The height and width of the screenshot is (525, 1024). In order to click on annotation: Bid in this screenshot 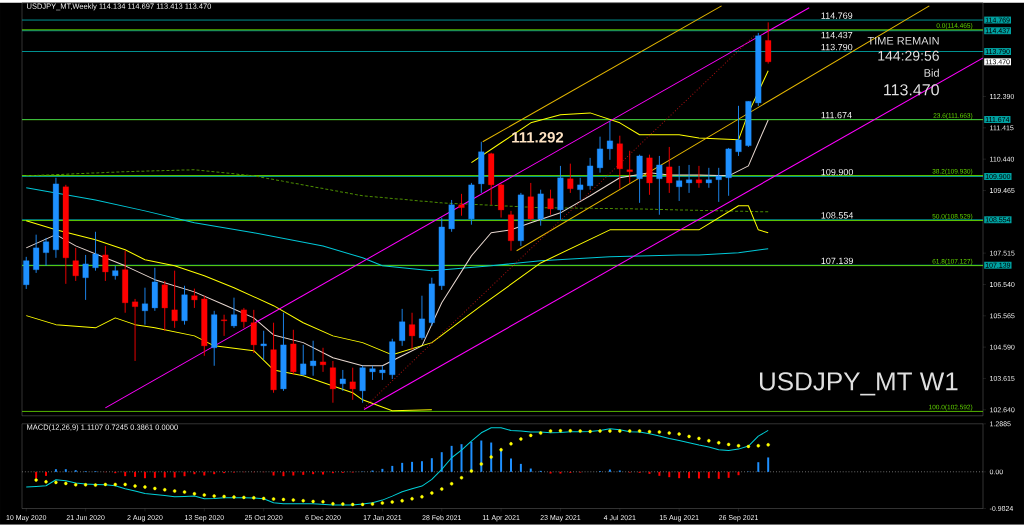, I will do `click(931, 72)`.